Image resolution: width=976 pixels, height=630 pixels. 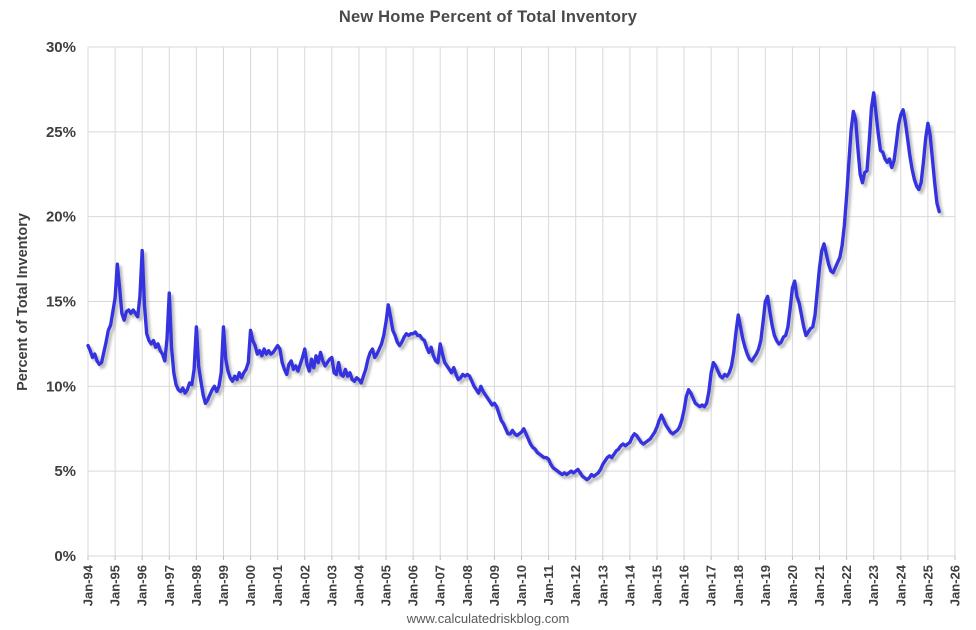 I want to click on x-tick-label: Jan-04, so click(x=358, y=585).